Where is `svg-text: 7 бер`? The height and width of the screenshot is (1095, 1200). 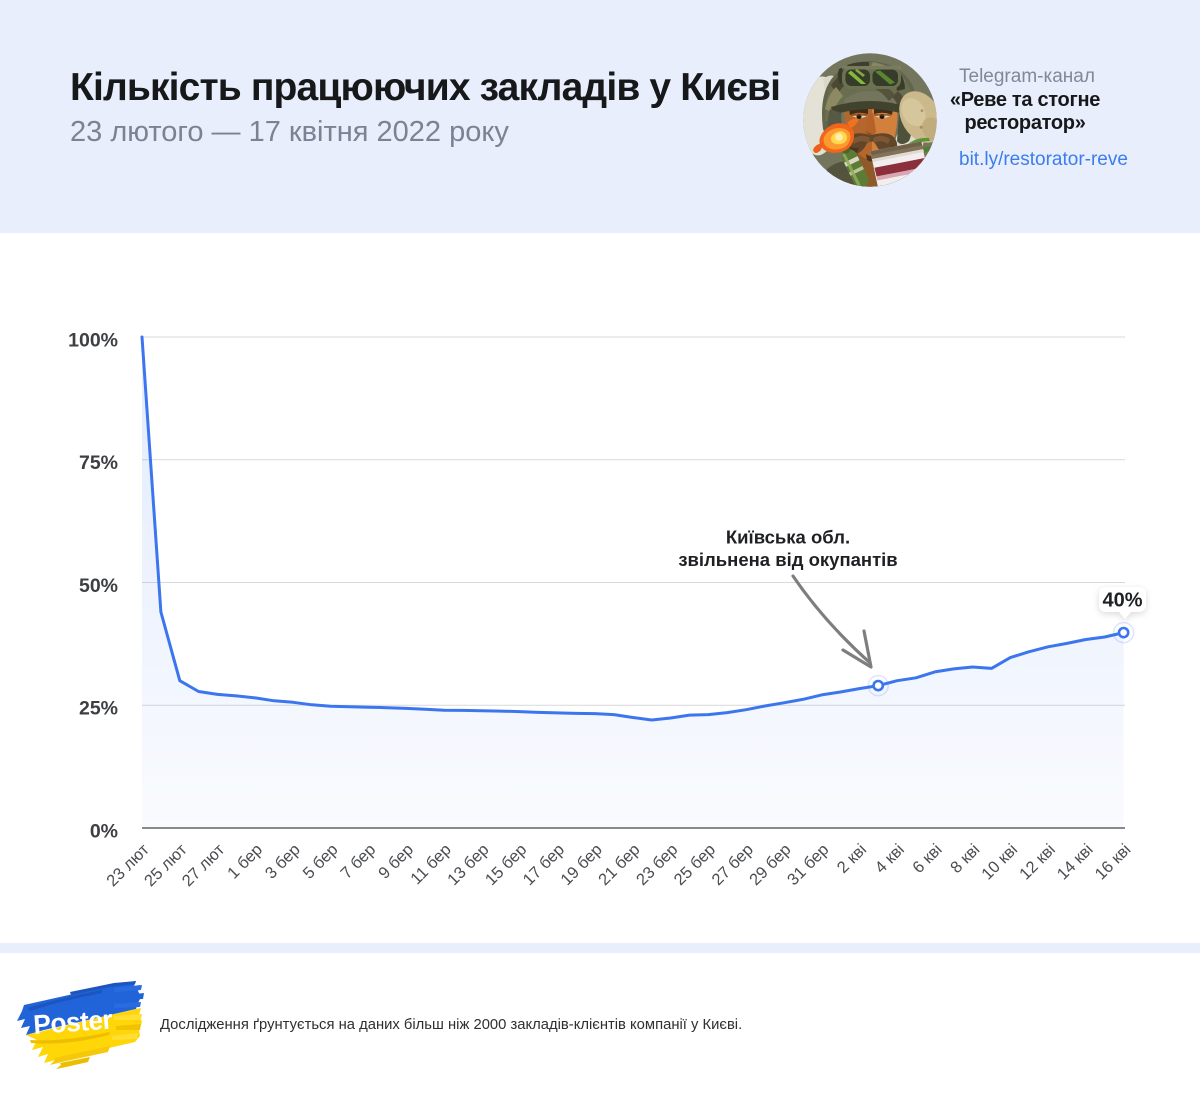 svg-text: 7 бер is located at coordinates (358, 862).